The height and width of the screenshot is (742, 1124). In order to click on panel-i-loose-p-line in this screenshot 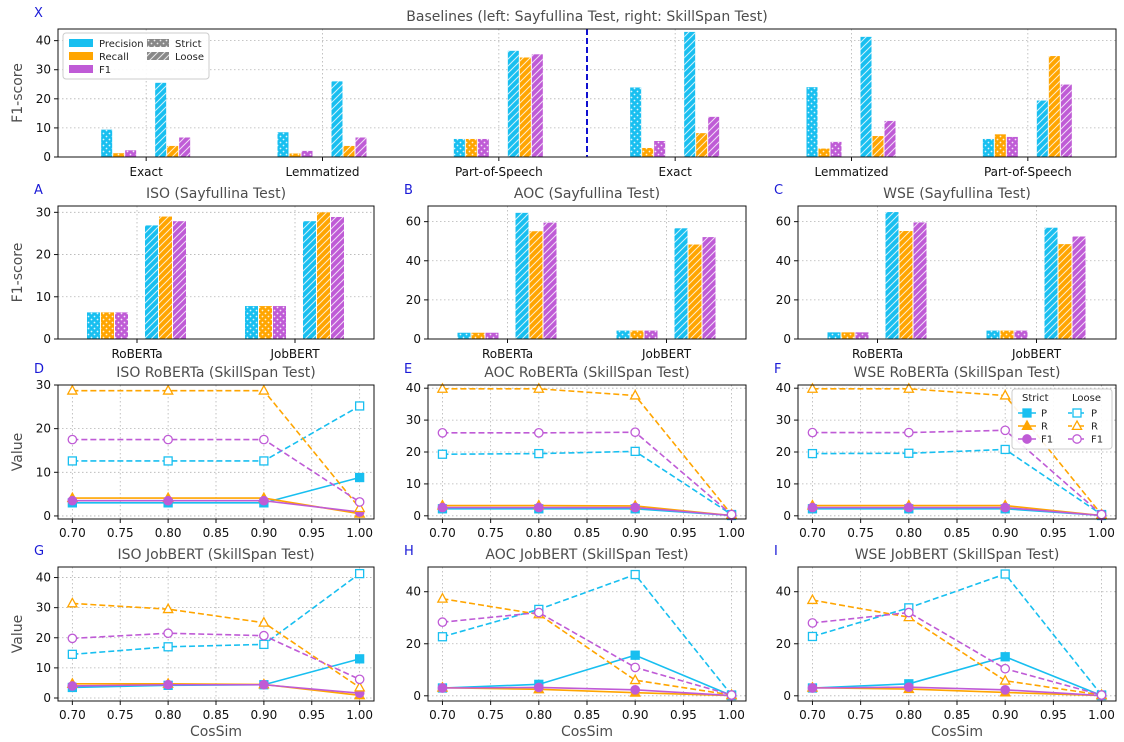, I will do `click(957, 634)`.